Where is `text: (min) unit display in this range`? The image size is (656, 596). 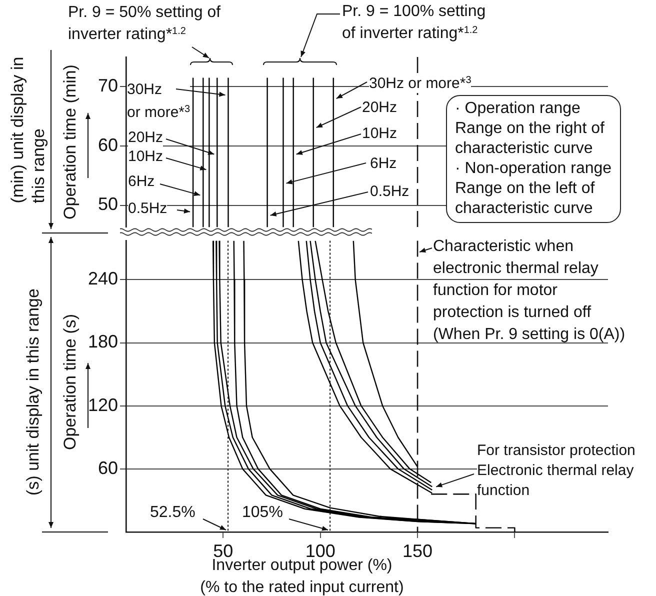 text: (min) unit display in this range is located at coordinates (28, 130).